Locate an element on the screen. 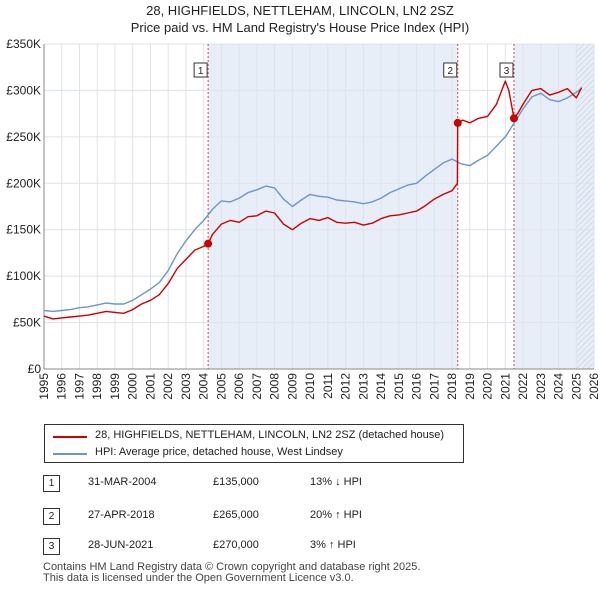  sale-number-badge: 3 is located at coordinates (51, 546).